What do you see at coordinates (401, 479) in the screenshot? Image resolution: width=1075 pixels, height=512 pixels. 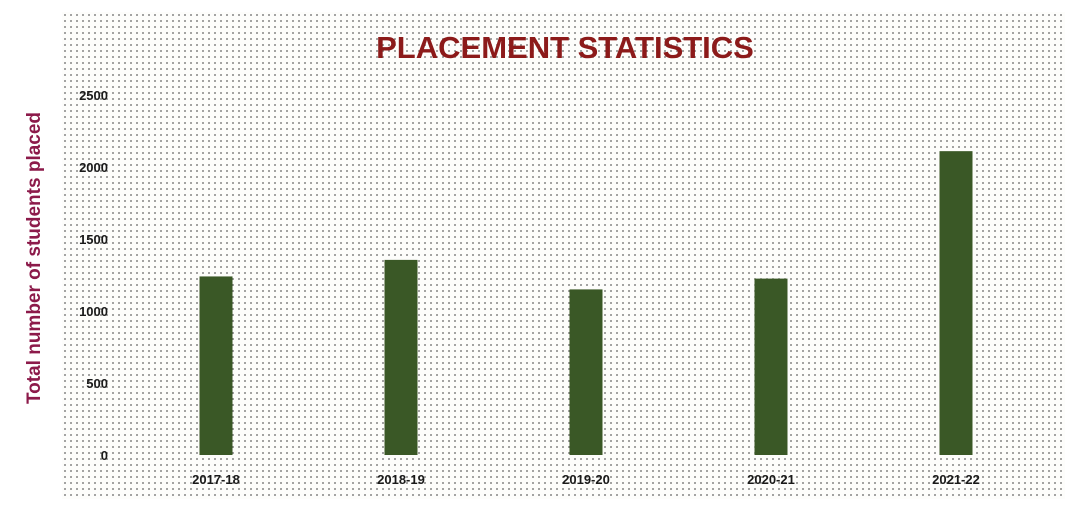 I see `x-tick-label: 2018-19` at bounding box center [401, 479].